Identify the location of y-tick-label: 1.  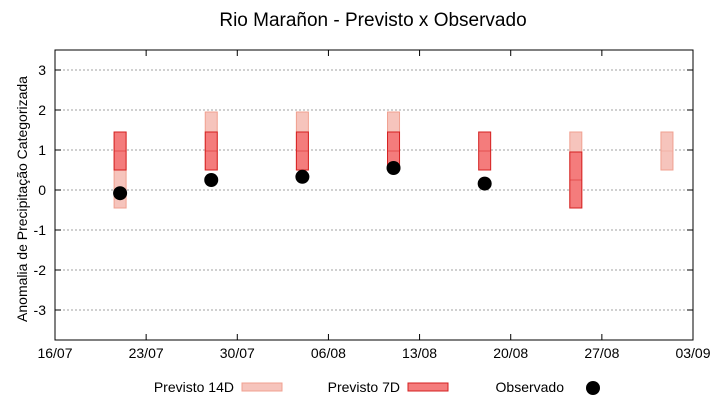
(42, 150).